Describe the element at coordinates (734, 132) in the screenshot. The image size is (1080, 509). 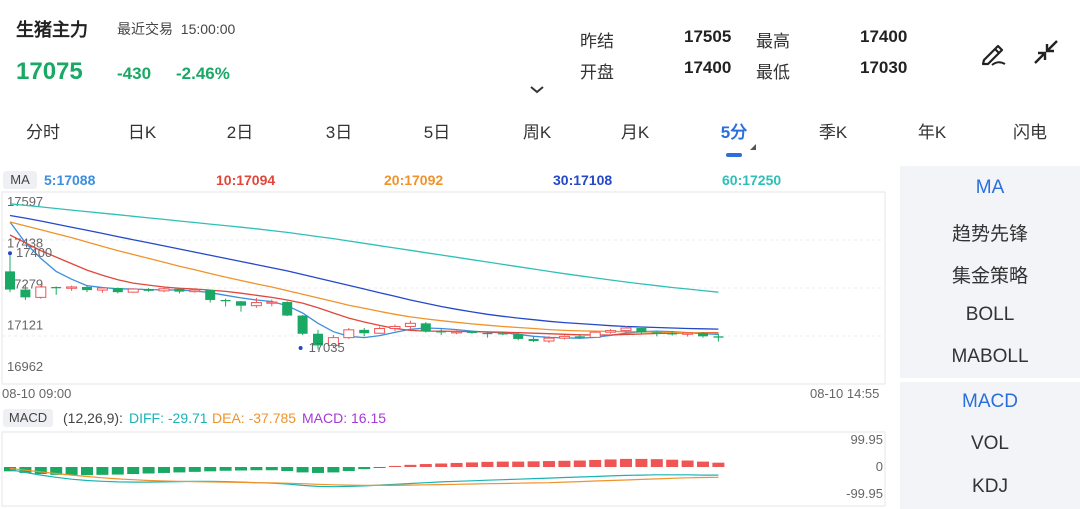
I see `tab-7: 5分` at that location.